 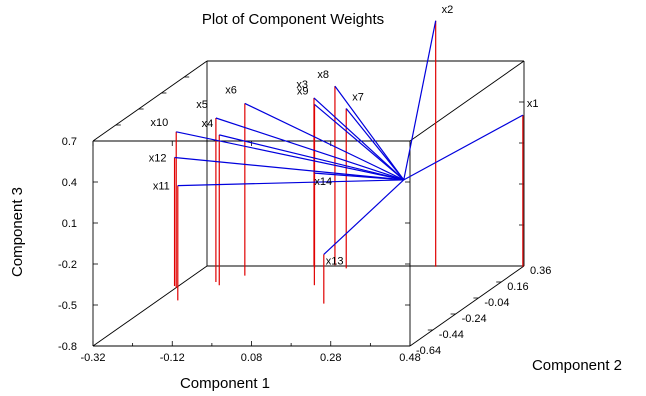 I want to click on vector-x1, so click(x=463, y=147).